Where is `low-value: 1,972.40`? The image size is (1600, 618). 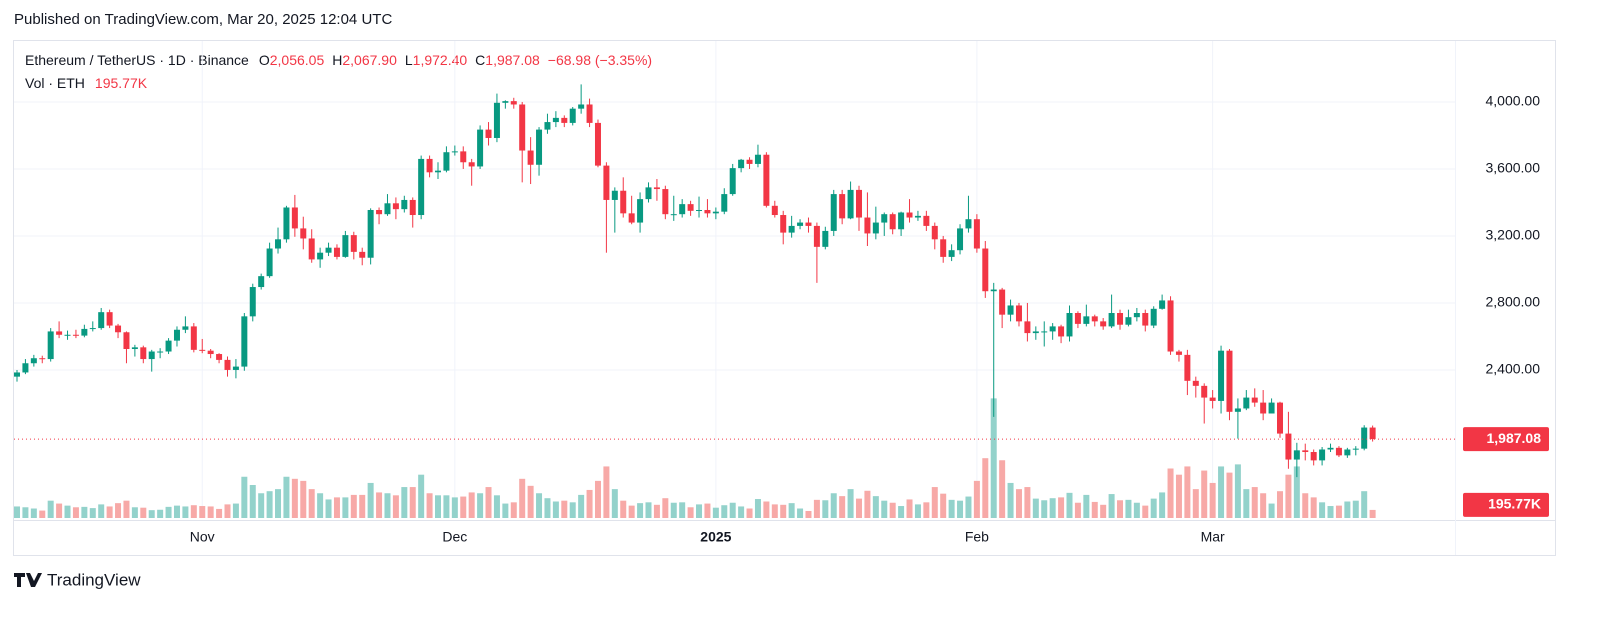
low-value: 1,972.40 is located at coordinates (440, 60).